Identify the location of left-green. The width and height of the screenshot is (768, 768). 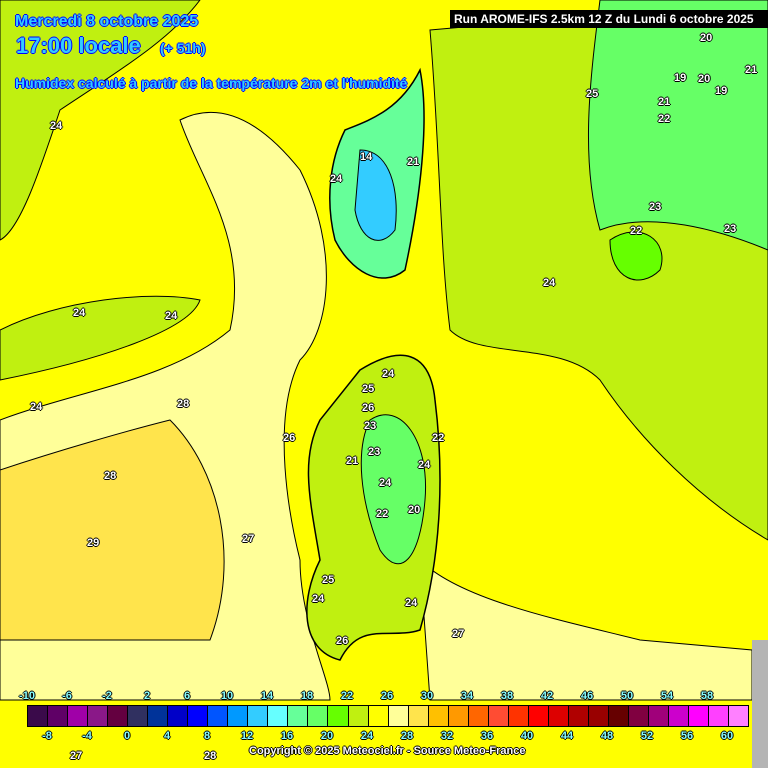
(100, 338).